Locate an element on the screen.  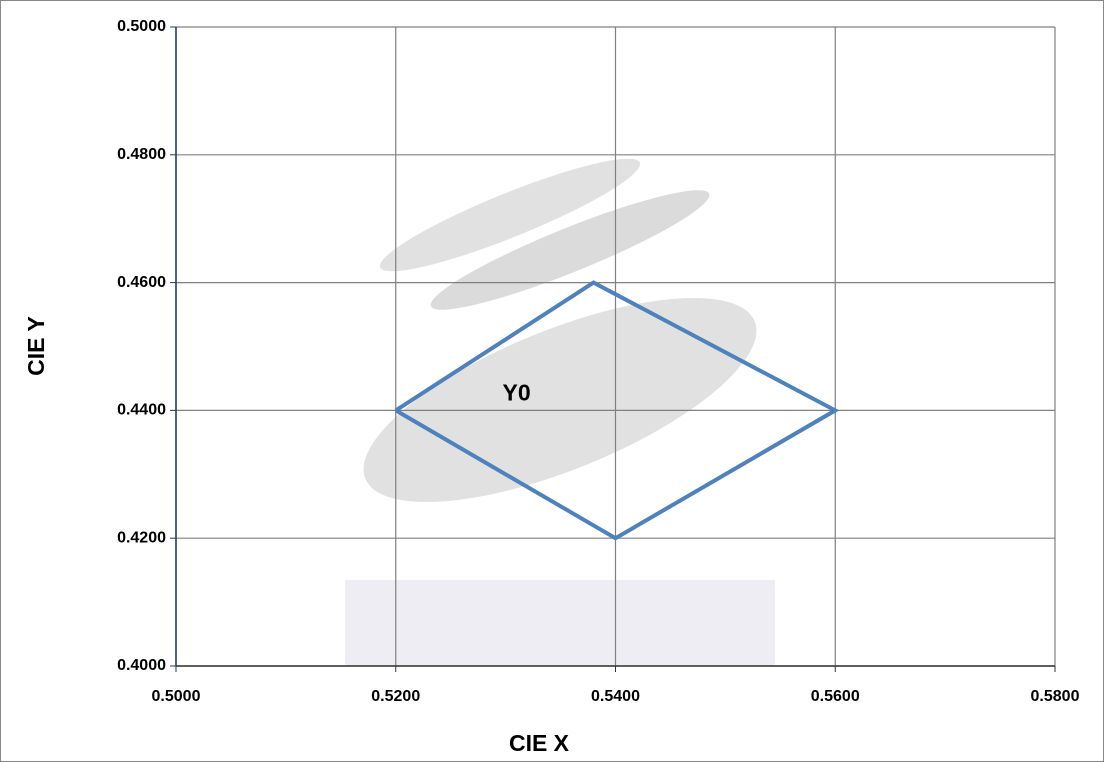
y-tick-label: 0.4400 is located at coordinates (141, 410).